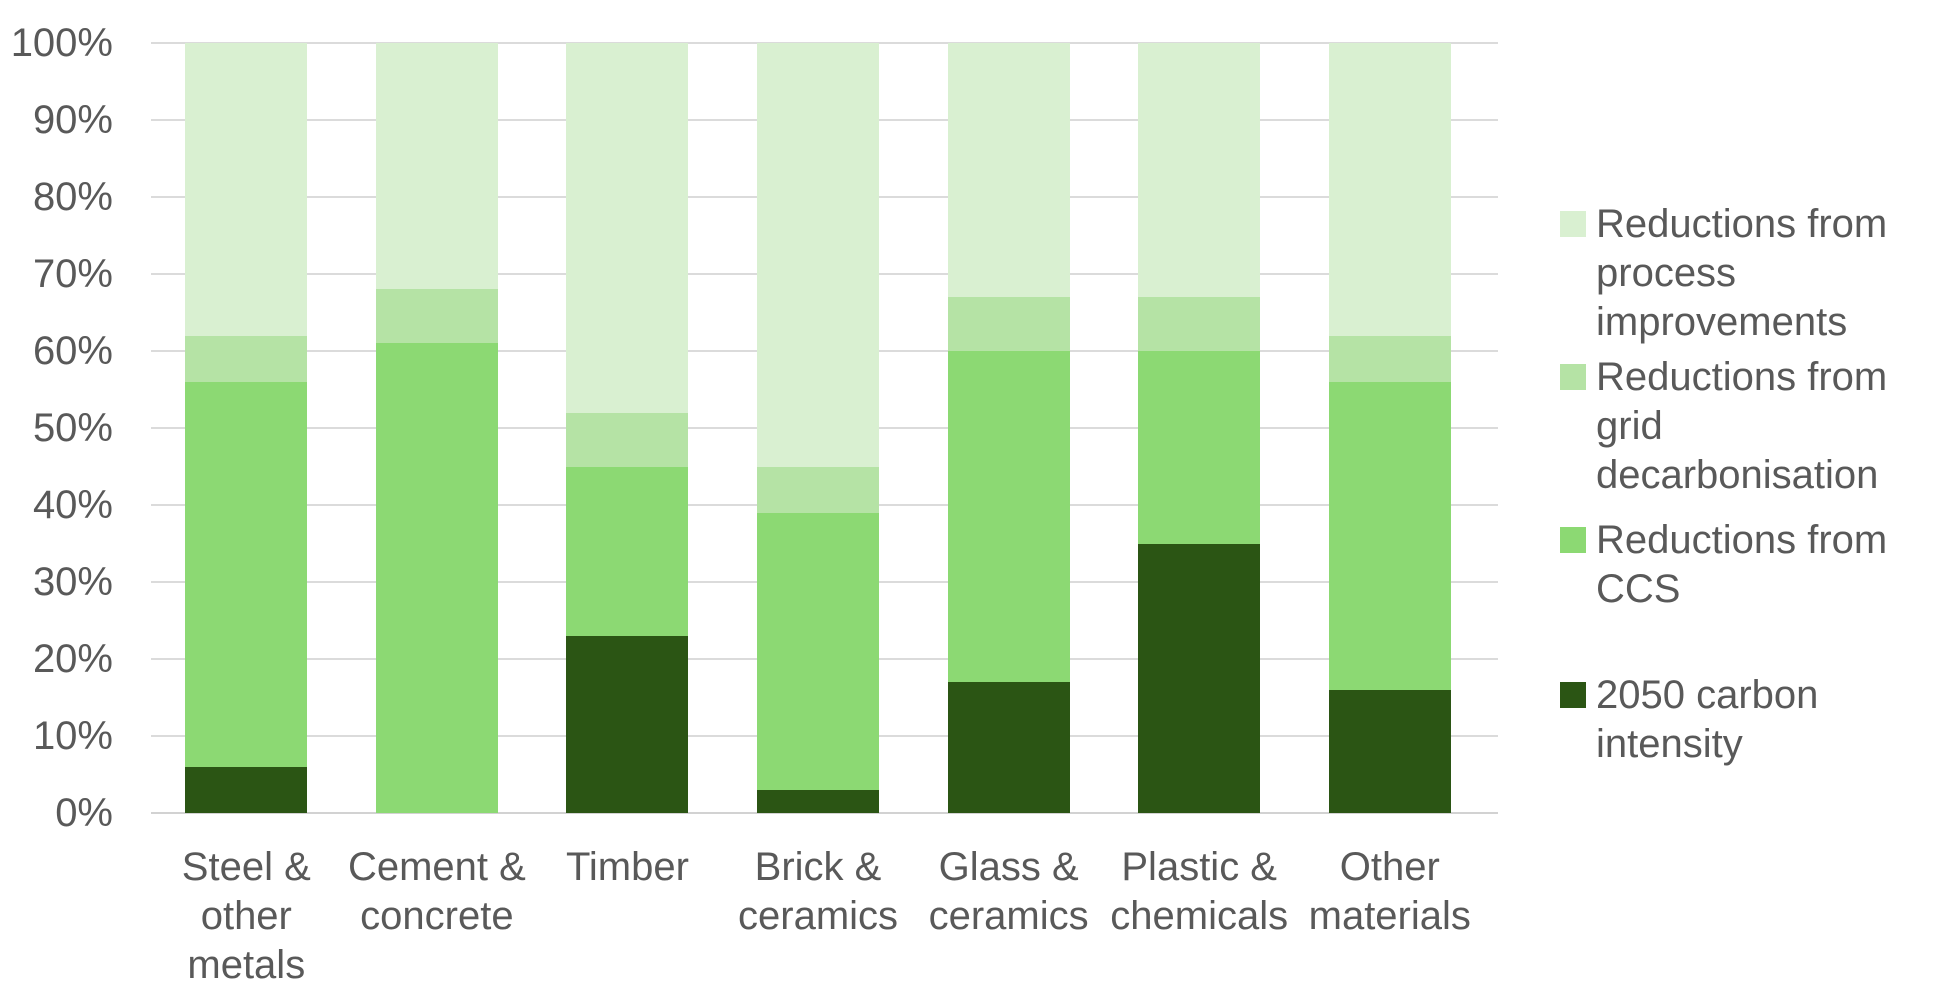 This screenshot has height=1003, width=1946. I want to click on segment-reductions-from-process-improvements-timber, so click(627, 228).